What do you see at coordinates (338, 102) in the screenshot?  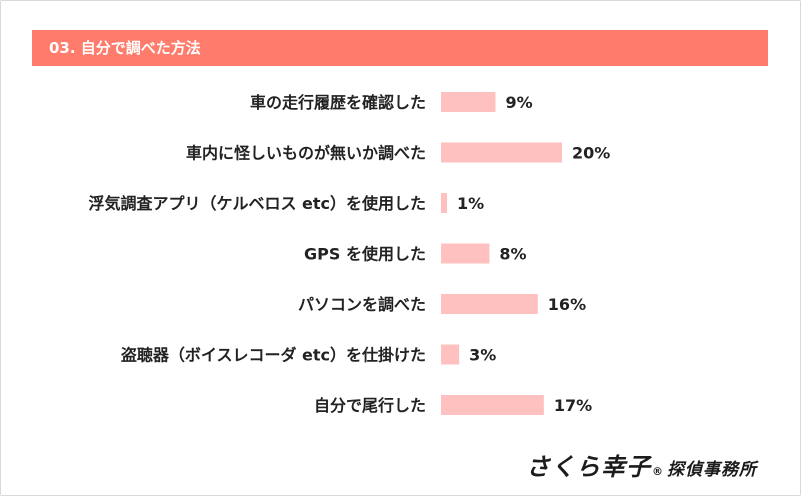 I see `category-label: 車の走行履歴を確認した` at bounding box center [338, 102].